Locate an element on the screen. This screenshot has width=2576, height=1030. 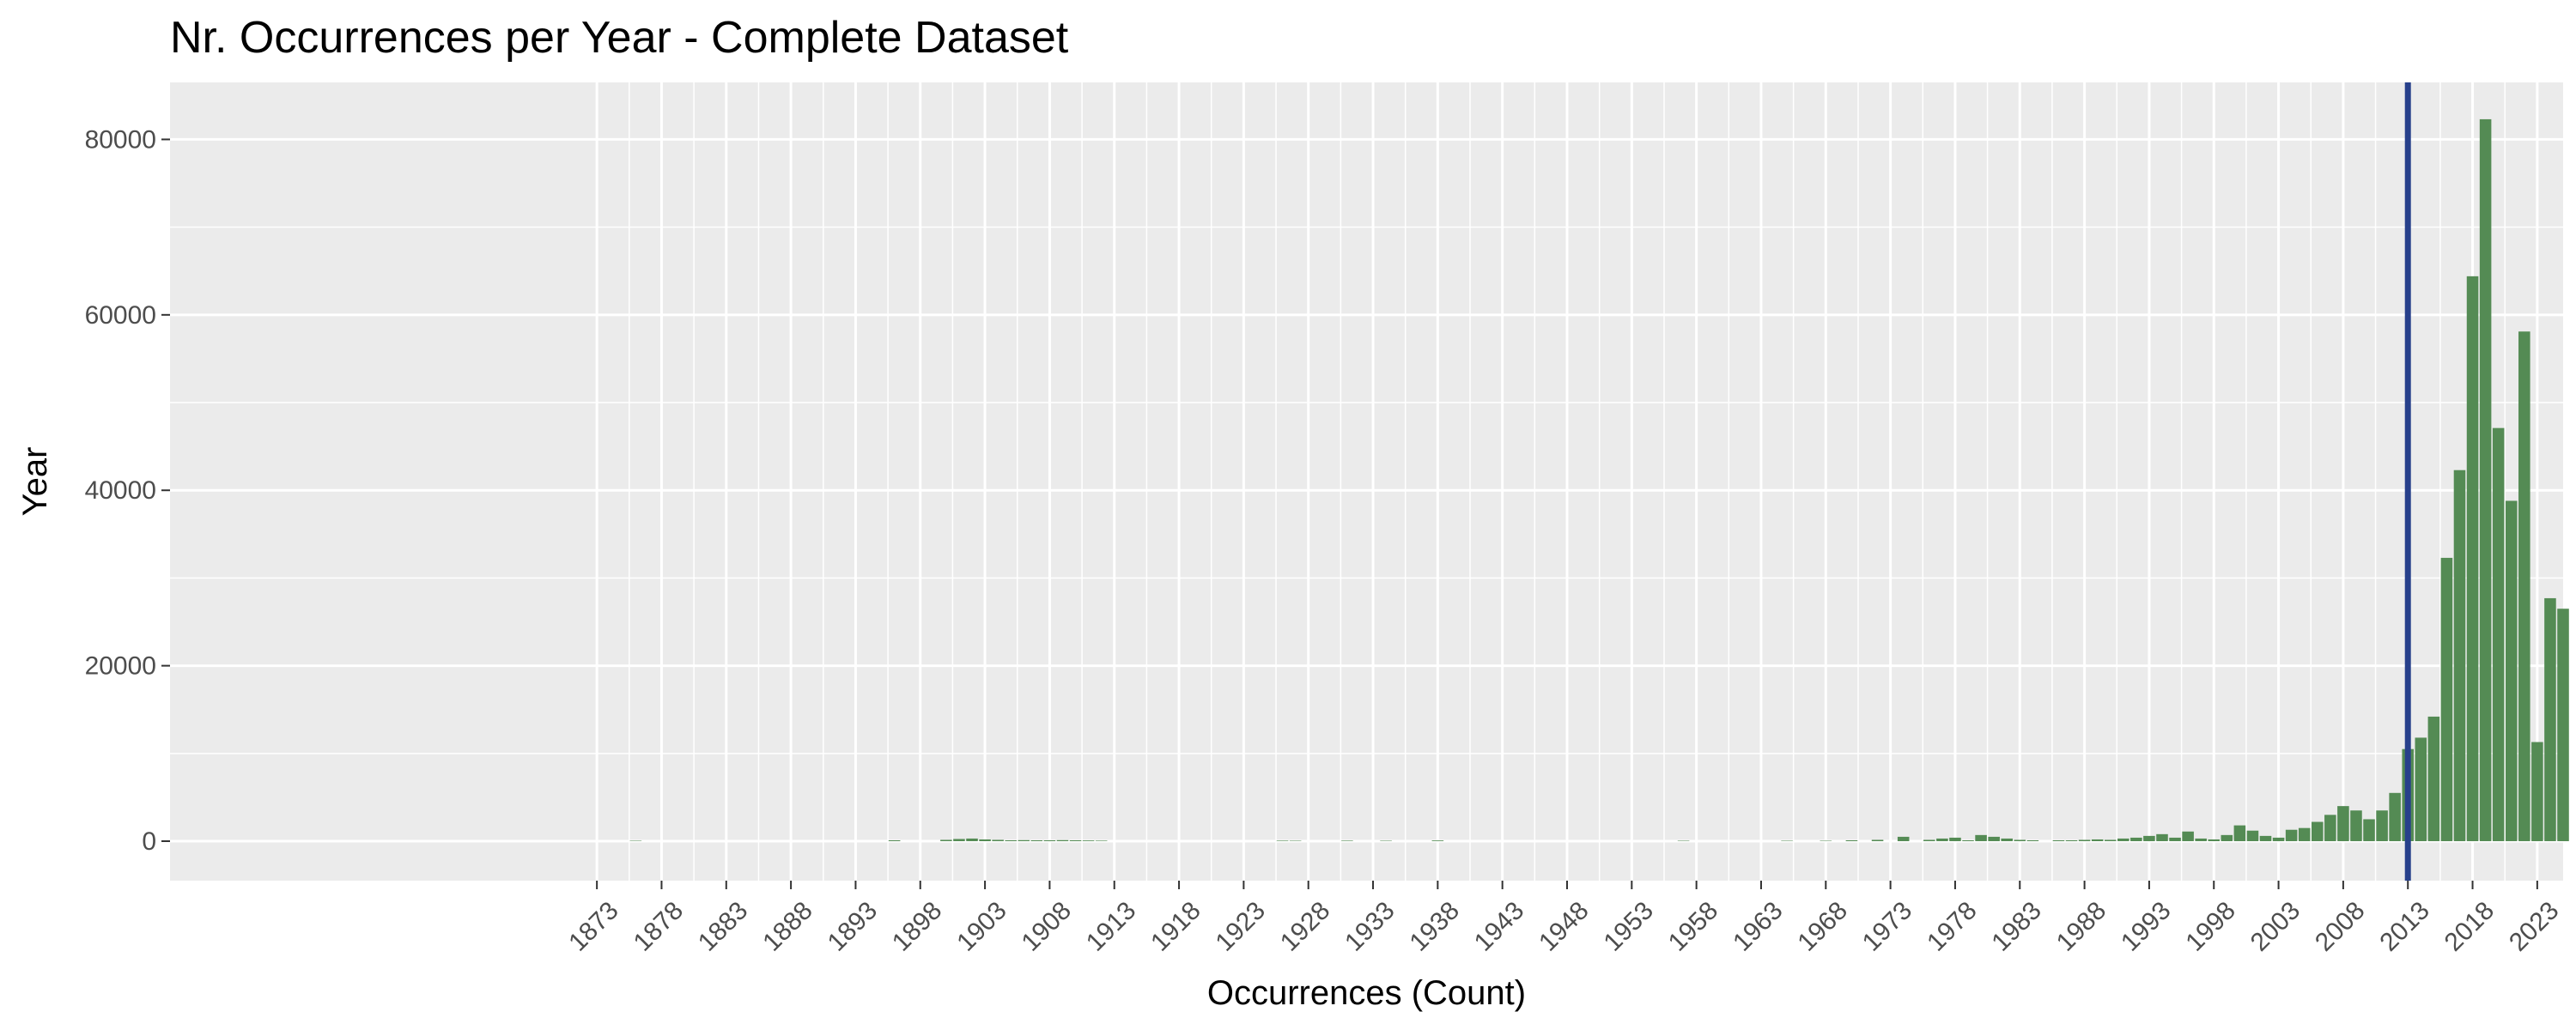
y-tick-label: 20000 is located at coordinates (121, 666).